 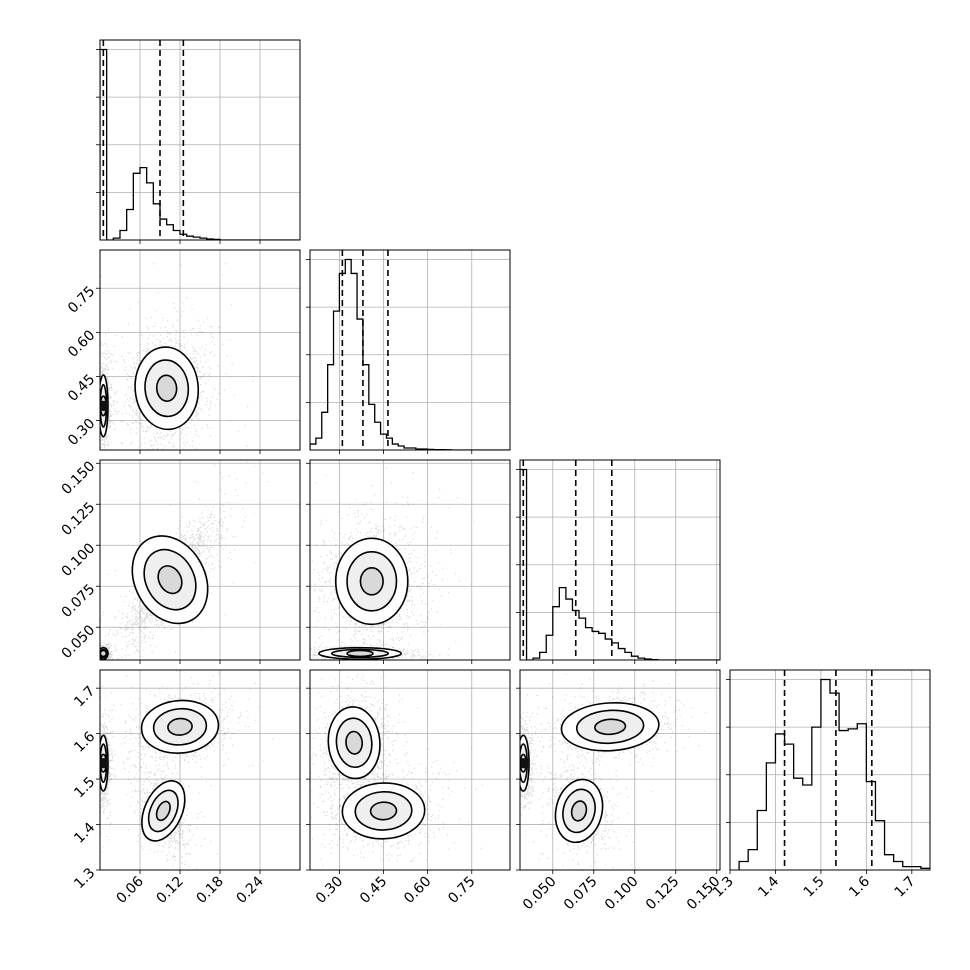 I want to click on x-tick-label: 0.06, so click(x=129, y=889).